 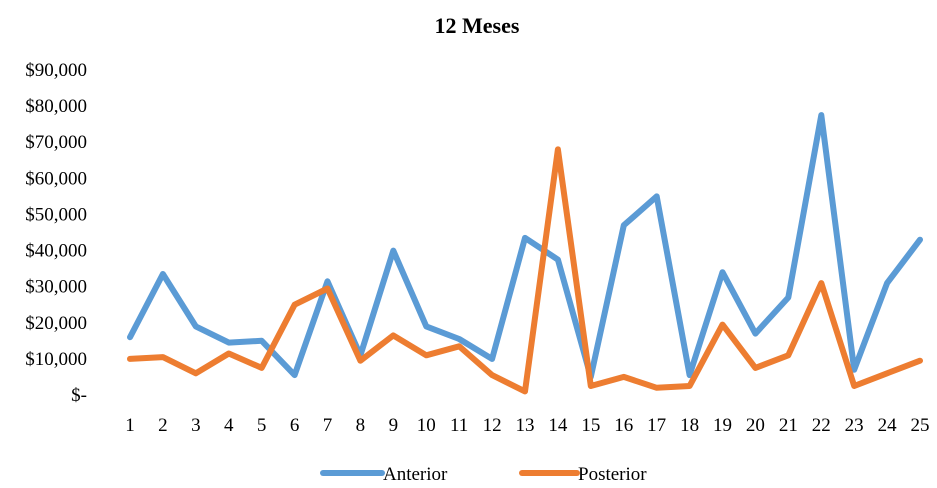 I want to click on y-tick-label: $60,000, so click(x=56, y=178).